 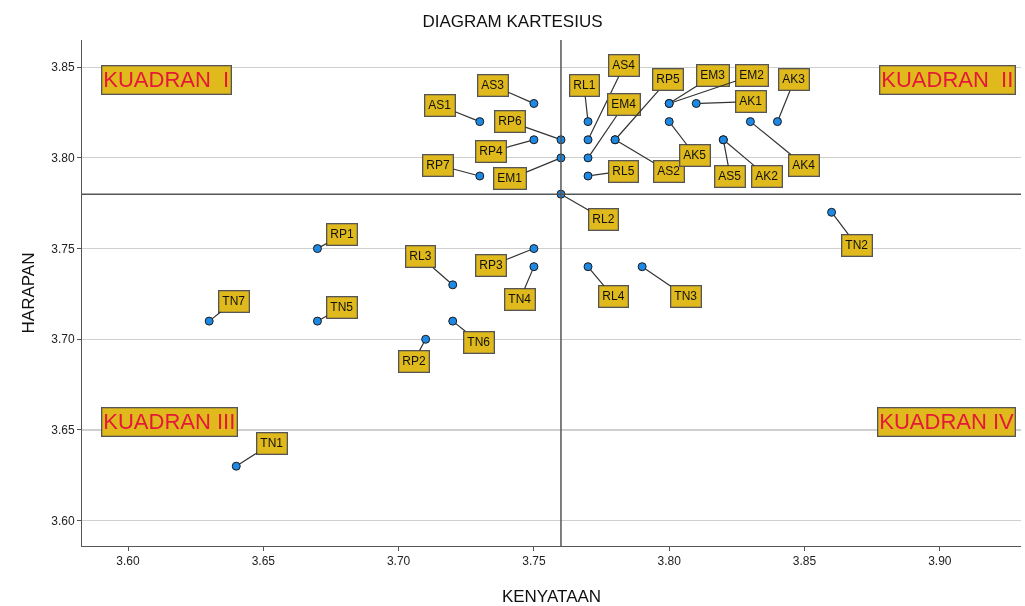 What do you see at coordinates (128, 561) in the screenshot?
I see `x-tick-label: 3.60` at bounding box center [128, 561].